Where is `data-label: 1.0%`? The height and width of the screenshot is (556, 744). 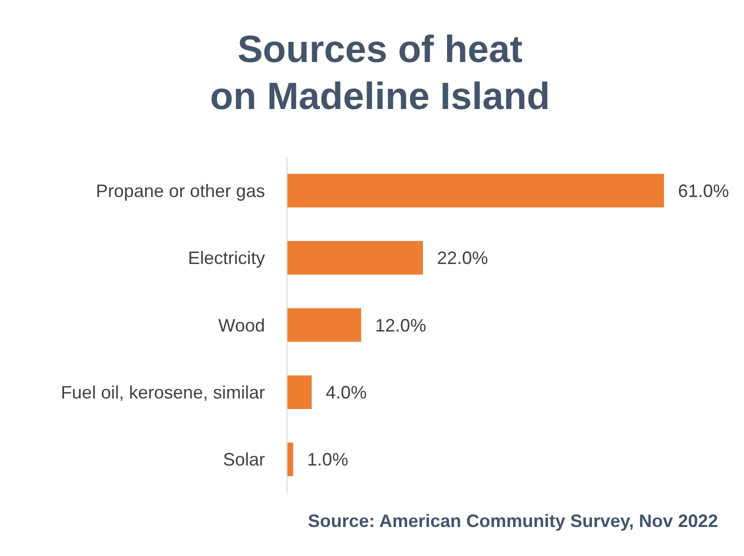
data-label: 1.0% is located at coordinates (327, 460).